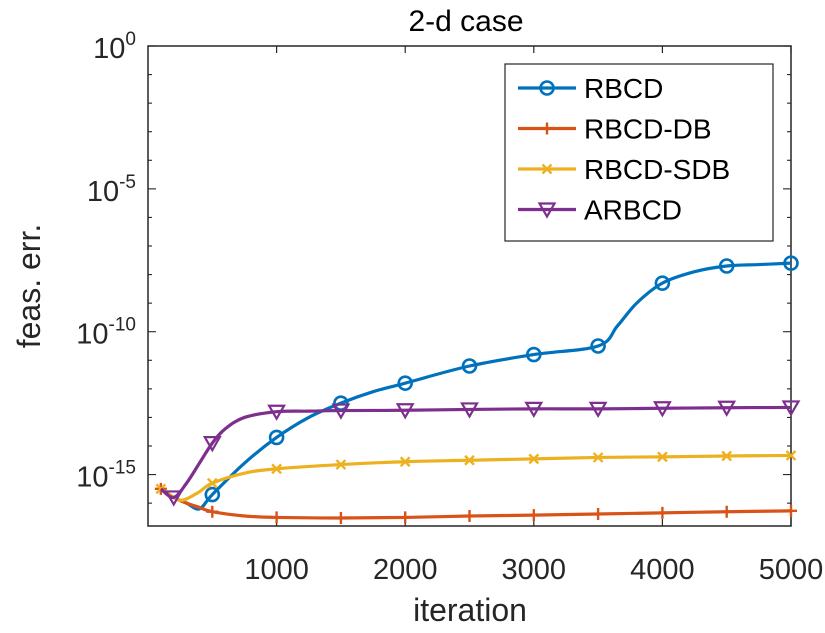  Describe the element at coordinates (276, 570) in the screenshot. I see `x-tick-label: 1000` at that location.